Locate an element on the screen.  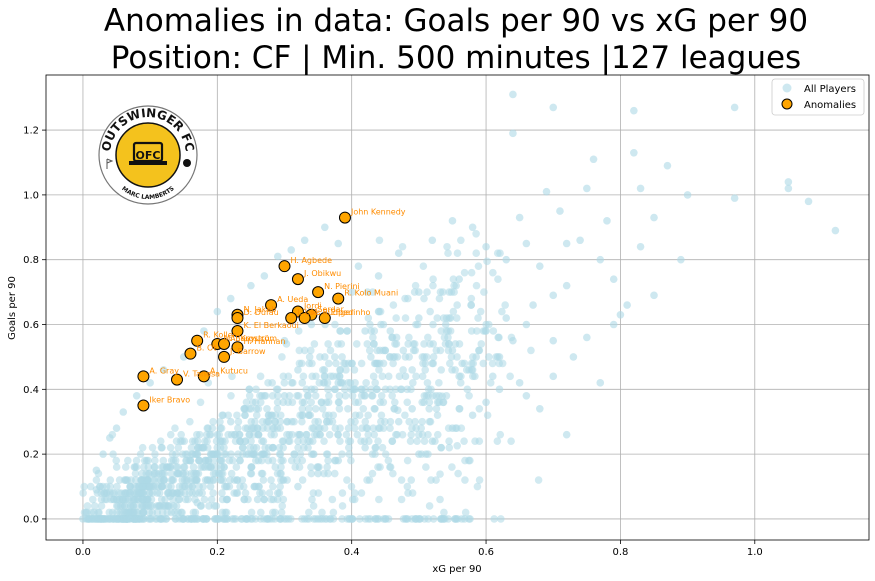
anomaly-label: Serdar is located at coordinates (330, 309).